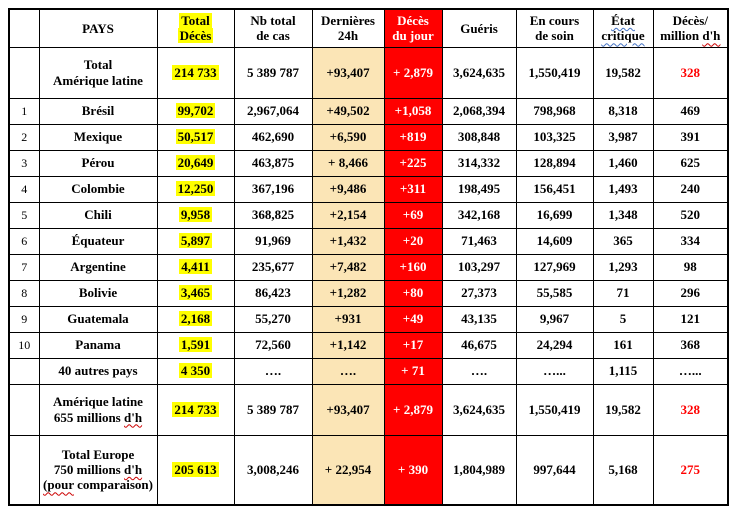 This screenshot has width=735, height=519. Describe the element at coordinates (195, 28) in the screenshot. I see `col-header-total_deces: Total Décès` at that location.